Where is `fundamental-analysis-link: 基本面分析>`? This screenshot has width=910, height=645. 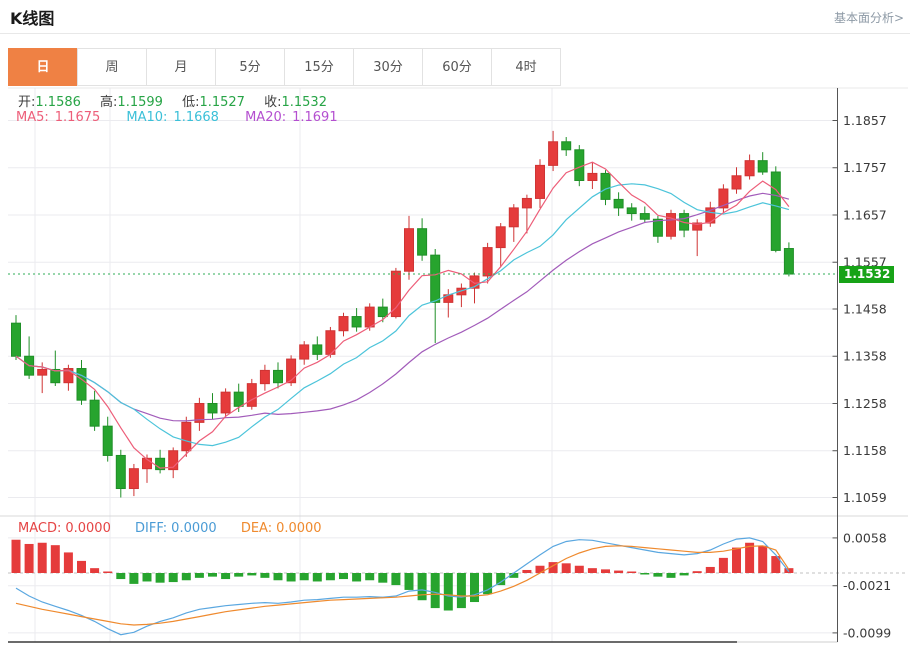
fundamental-analysis-link: 基本面分析> is located at coordinates (868, 18).